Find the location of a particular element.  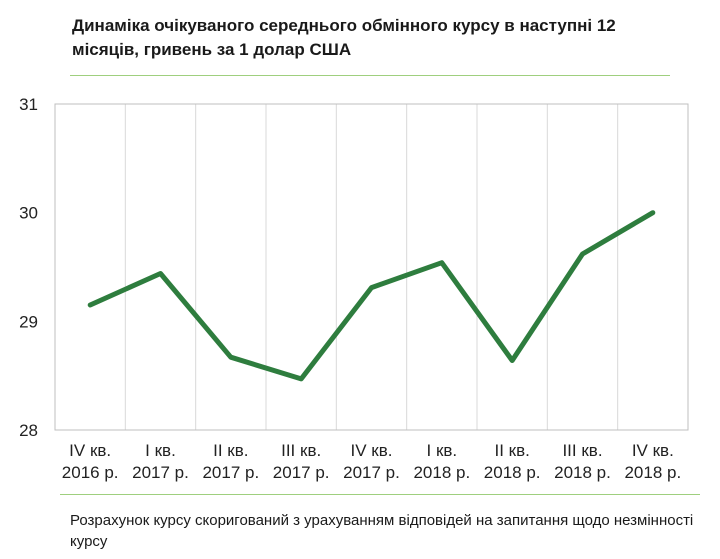

x-tick-label: IV кв. 2016 р. is located at coordinates (90, 461).